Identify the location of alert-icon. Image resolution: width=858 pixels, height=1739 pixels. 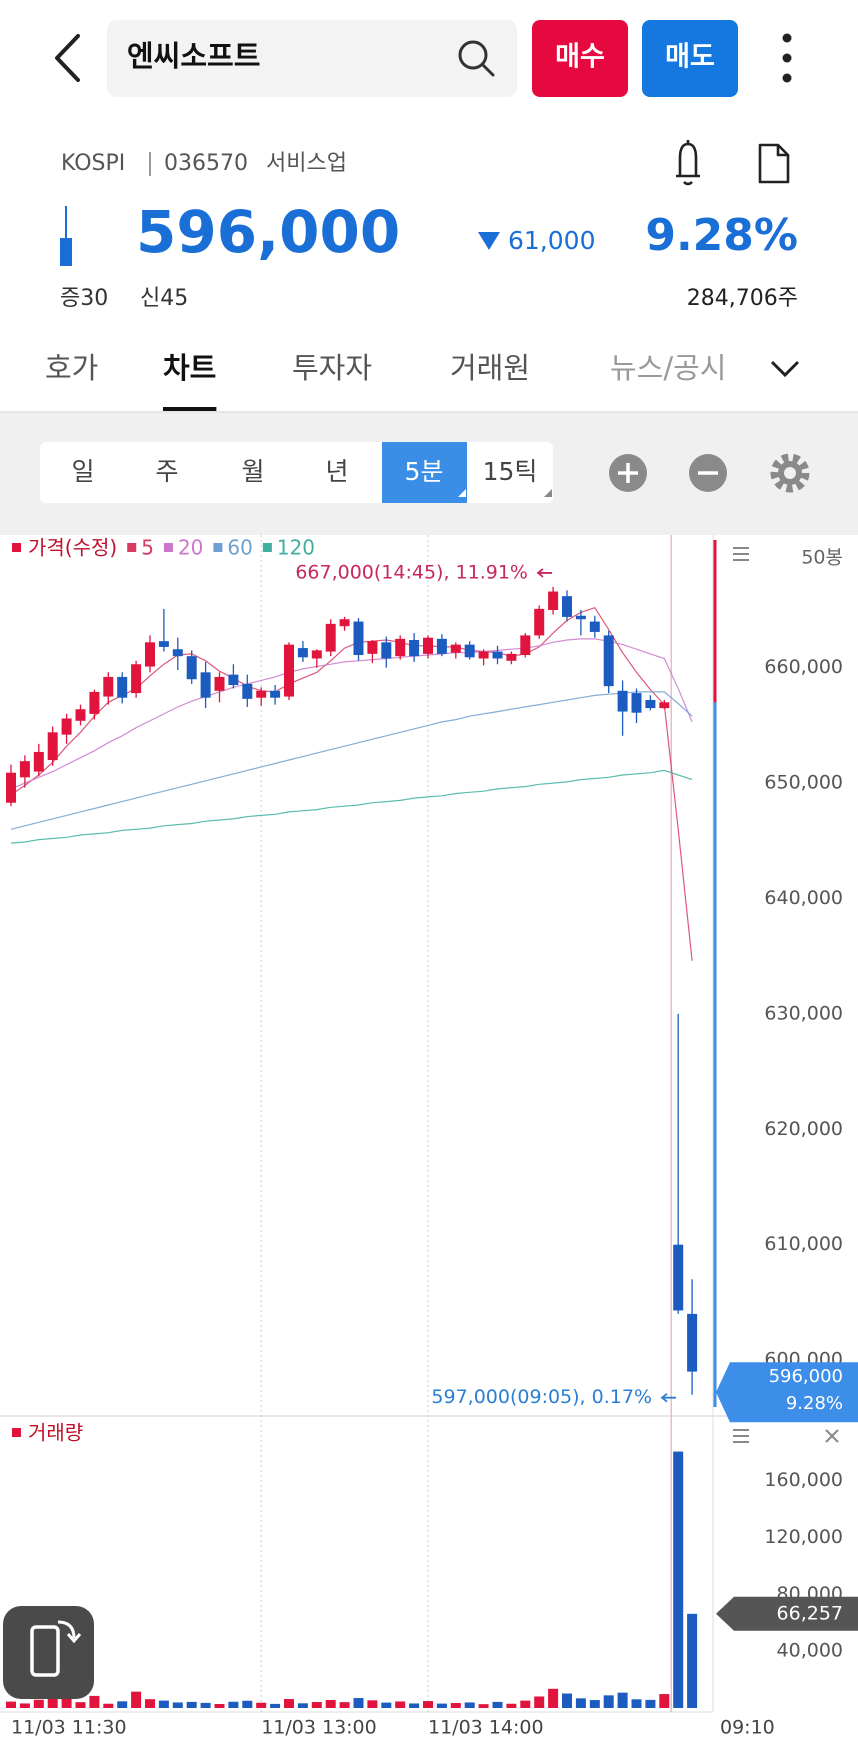
(688, 163).